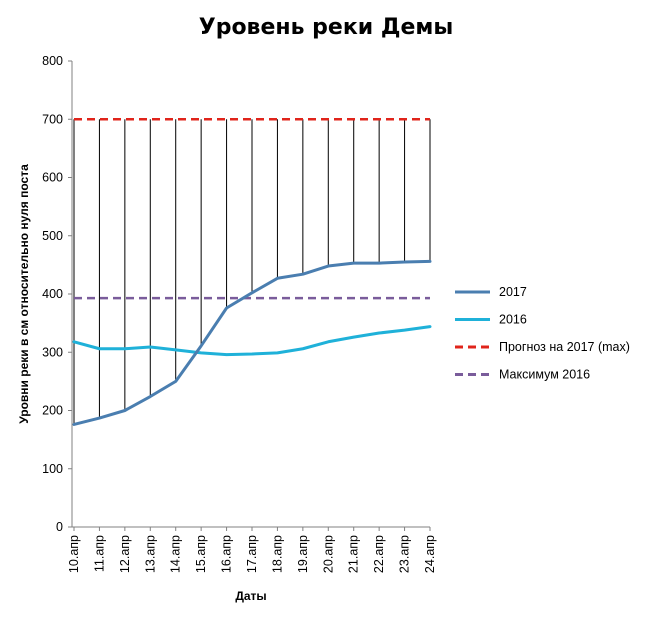  What do you see at coordinates (252, 554) in the screenshot?
I see `x-tick-label: 17.апр` at bounding box center [252, 554].